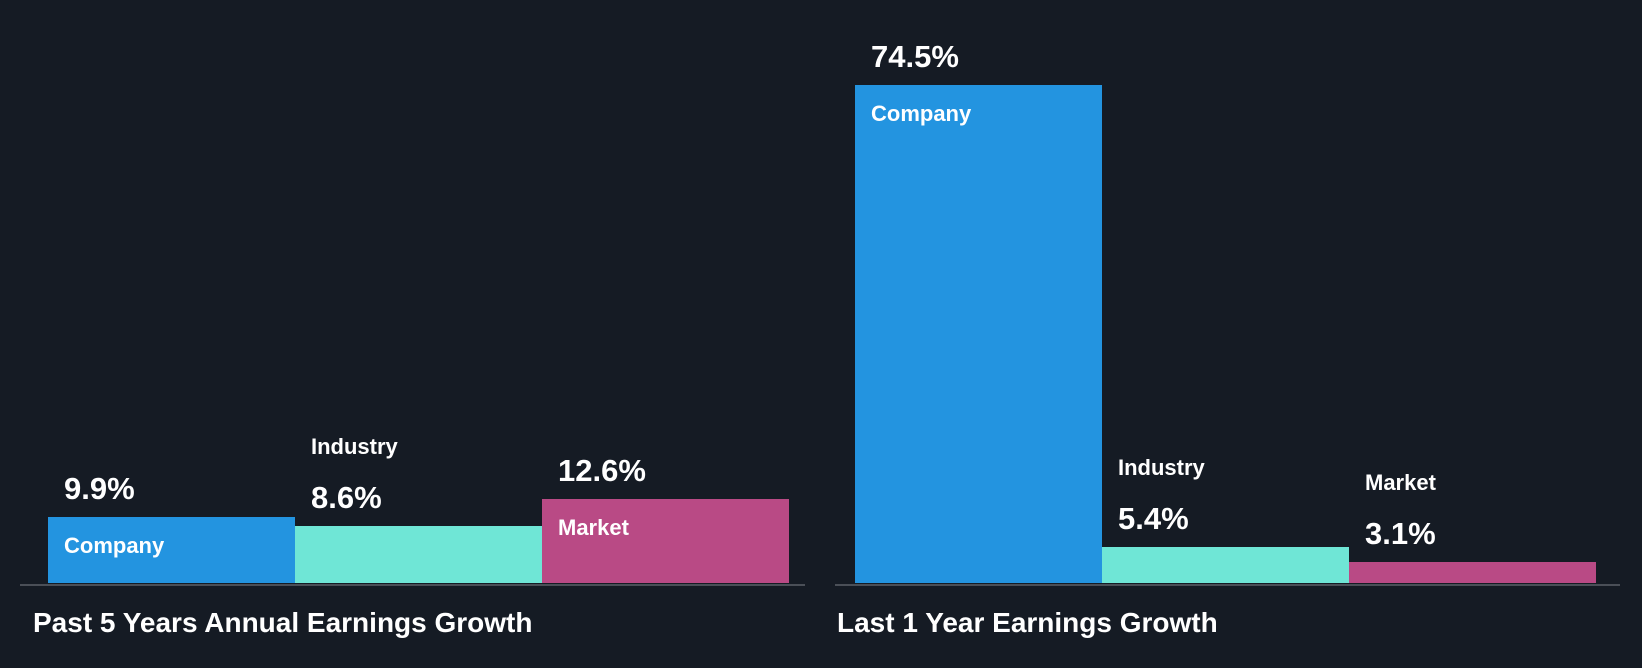  Describe the element at coordinates (602, 470) in the screenshot. I see `value-label-market: 12.6%` at that location.